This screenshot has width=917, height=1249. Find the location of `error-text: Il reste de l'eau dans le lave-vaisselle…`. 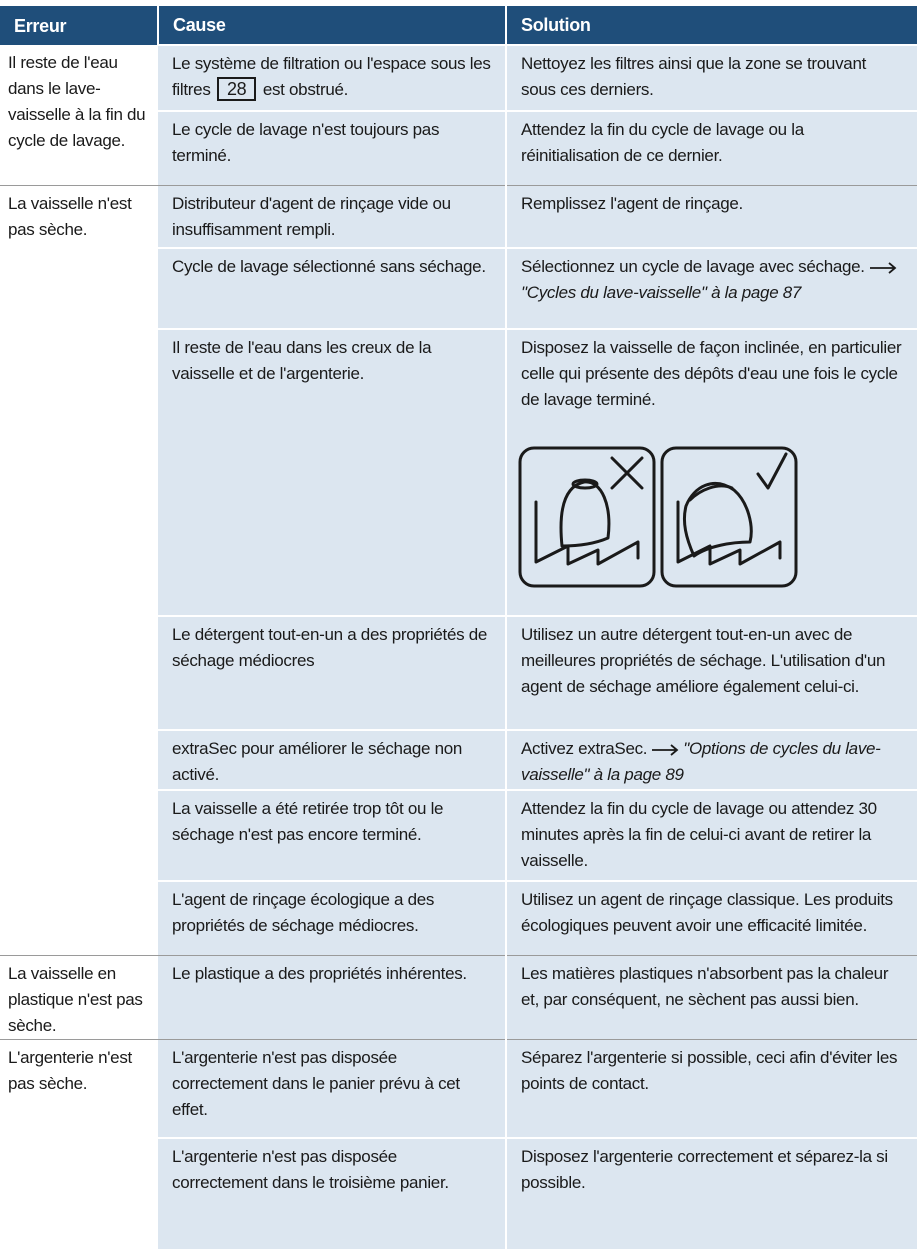

error-text: Il reste de l'eau dans le lave-vaisselle… is located at coordinates (77, 101).